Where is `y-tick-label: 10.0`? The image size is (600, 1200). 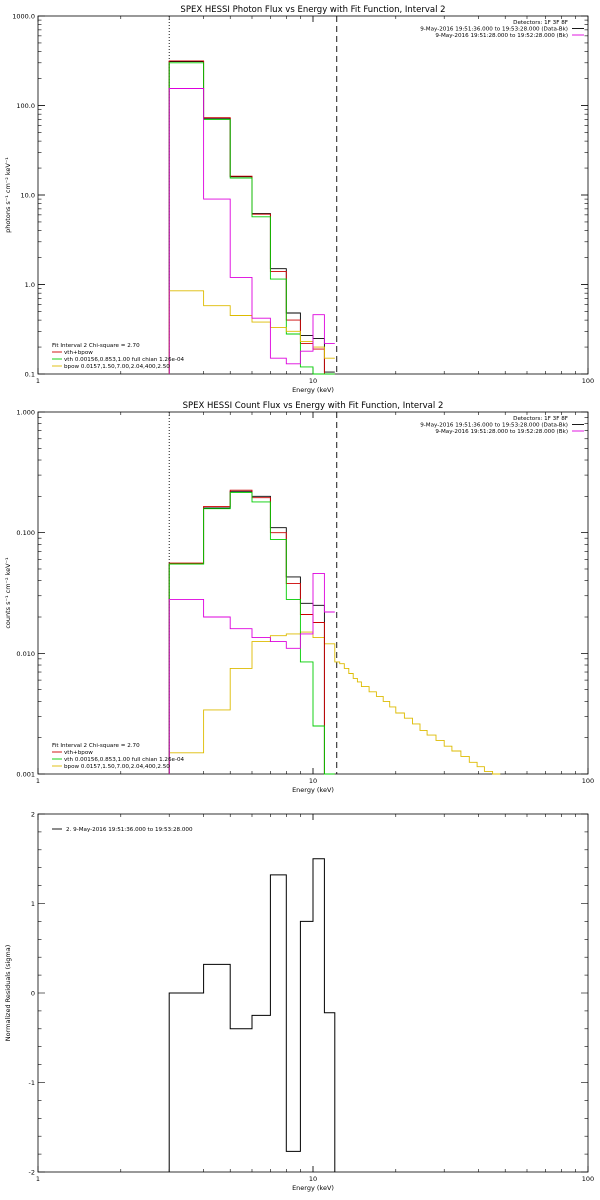 y-tick-label: 10.0 is located at coordinates (28, 196).